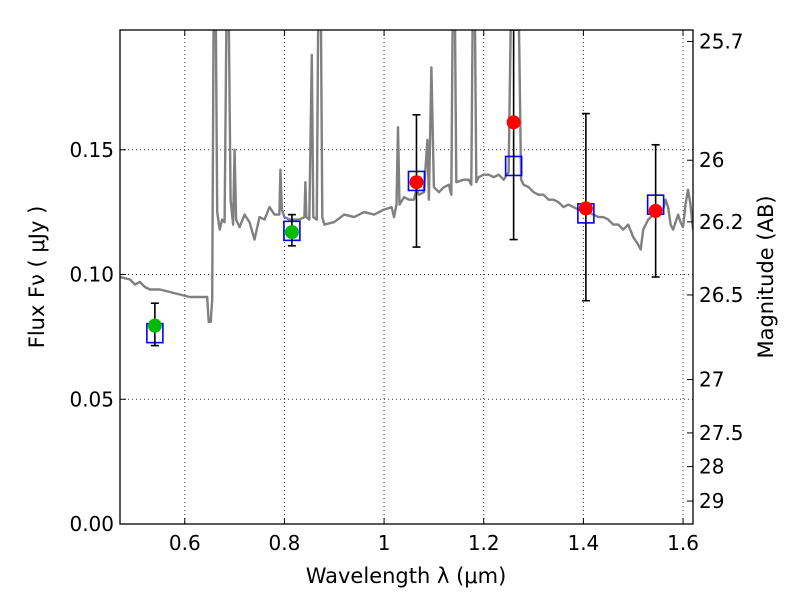 This screenshot has height=600, width=800. I want to click on x-tick-label: 1.4, so click(583, 543).